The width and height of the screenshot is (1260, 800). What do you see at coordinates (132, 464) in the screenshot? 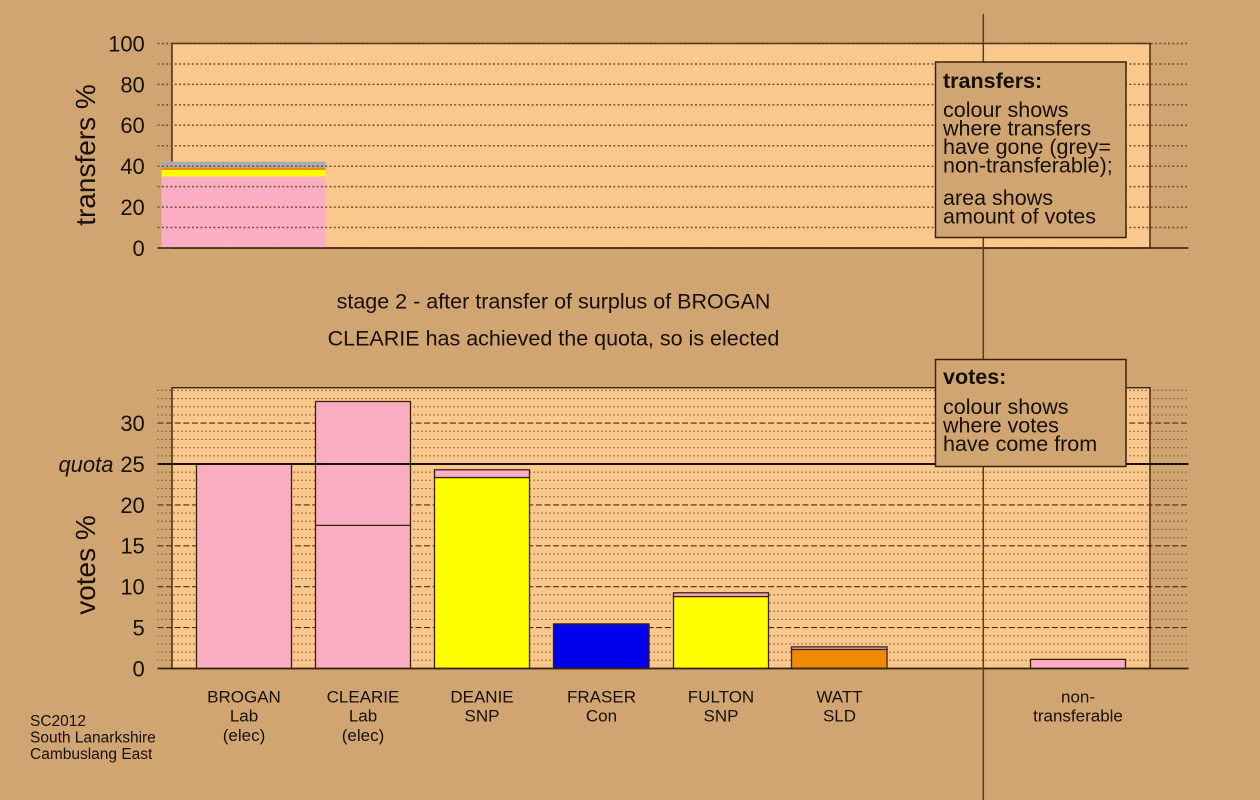
I see `svg-text: 25` at bounding box center [132, 464].